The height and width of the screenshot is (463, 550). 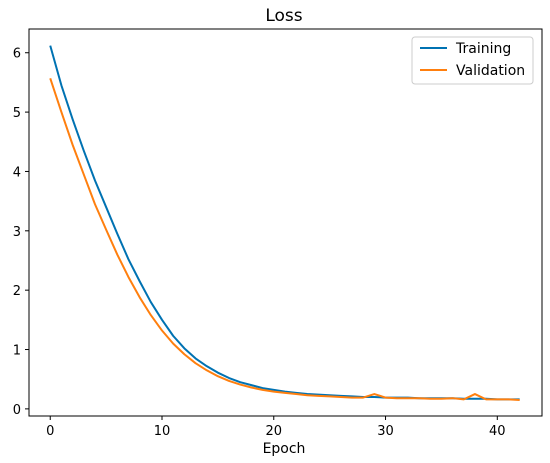 What do you see at coordinates (17, 113) in the screenshot?
I see `y-tick-label: 5` at bounding box center [17, 113].